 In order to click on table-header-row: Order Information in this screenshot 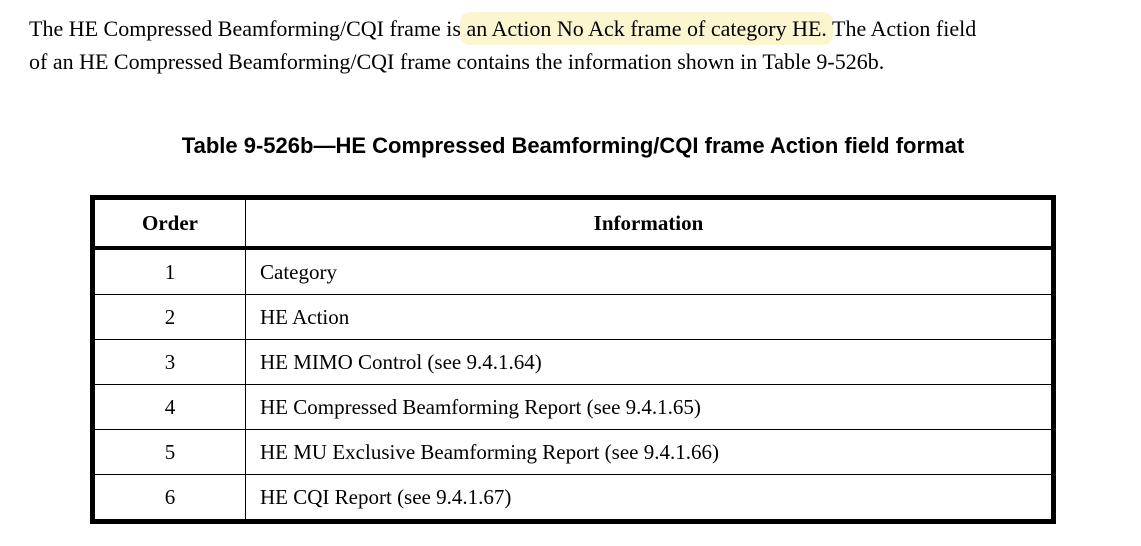, I will do `click(573, 223)`.